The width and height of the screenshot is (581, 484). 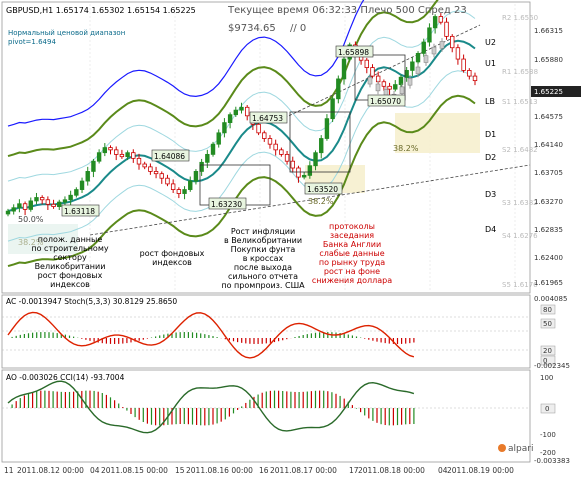 What do you see at coordinates (520, 285) in the screenshot?
I see `level-s5: S5 1.6176` at bounding box center [520, 285].